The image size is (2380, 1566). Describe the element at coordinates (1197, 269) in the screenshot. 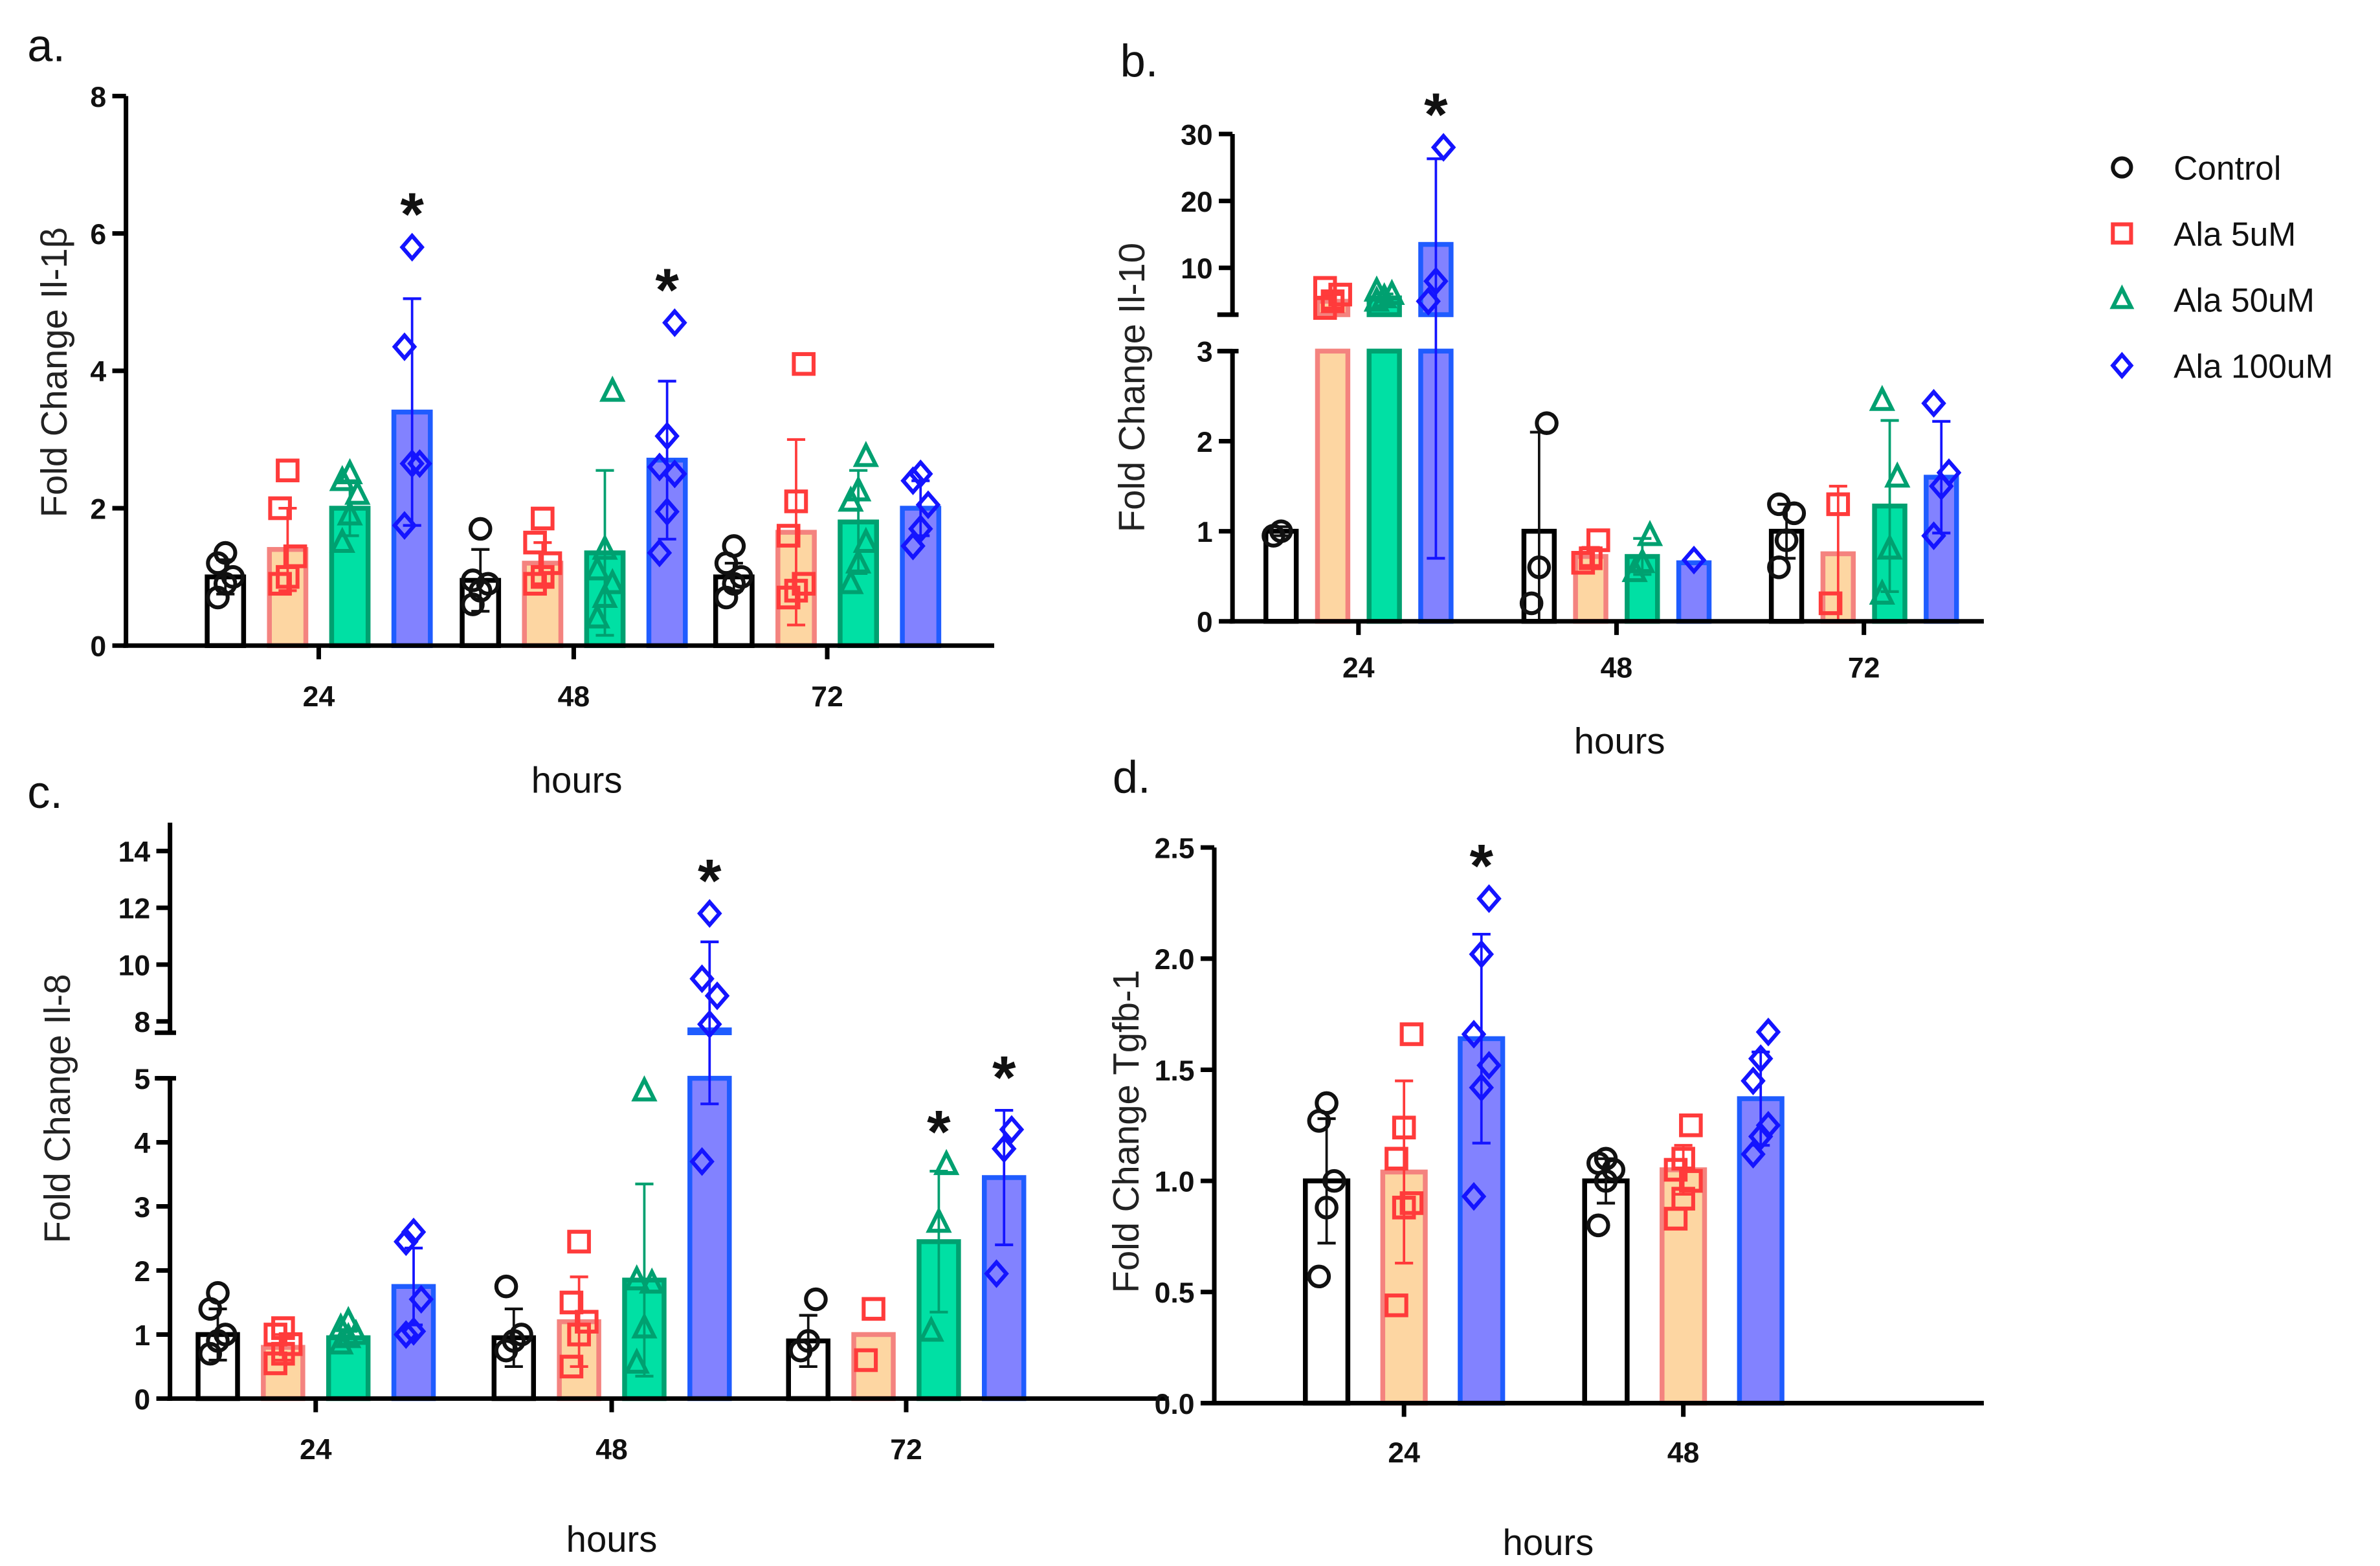

I see `y-tick-label: 10` at that location.